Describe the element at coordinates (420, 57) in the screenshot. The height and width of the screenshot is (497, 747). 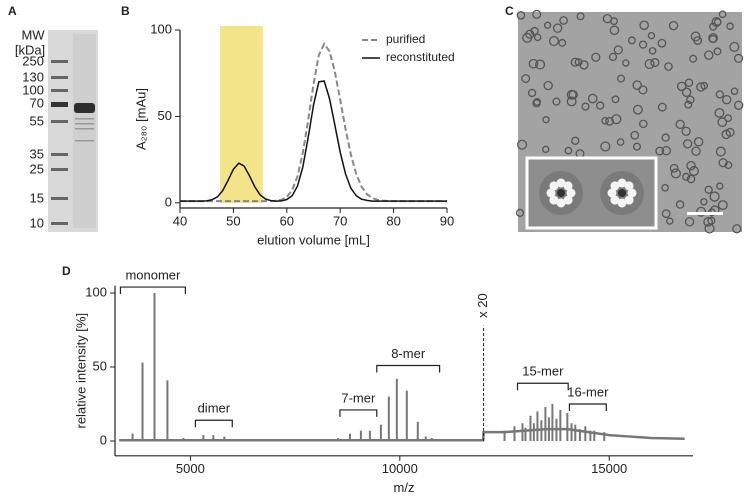
I see `legend-label: reconstituted` at that location.